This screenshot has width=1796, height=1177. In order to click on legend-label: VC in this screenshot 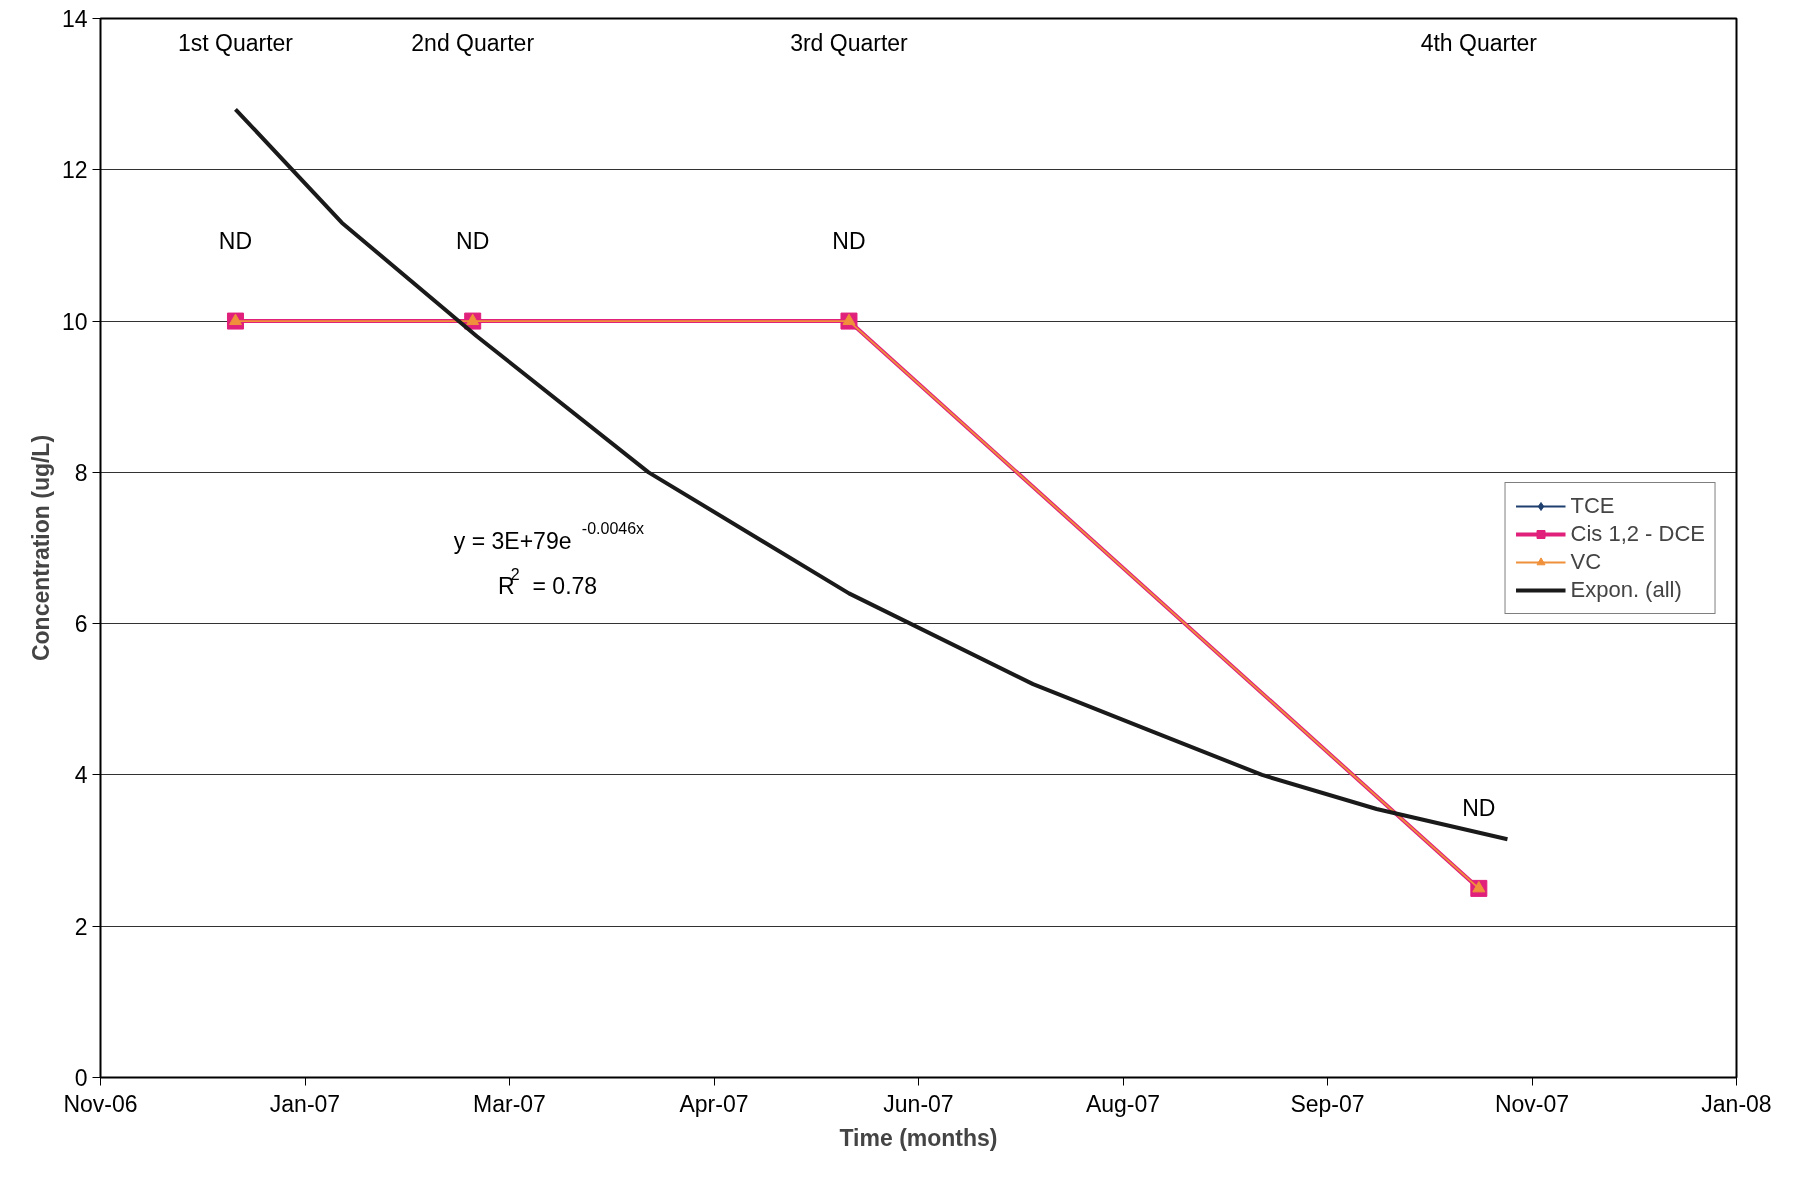, I will do `click(1586, 561)`.